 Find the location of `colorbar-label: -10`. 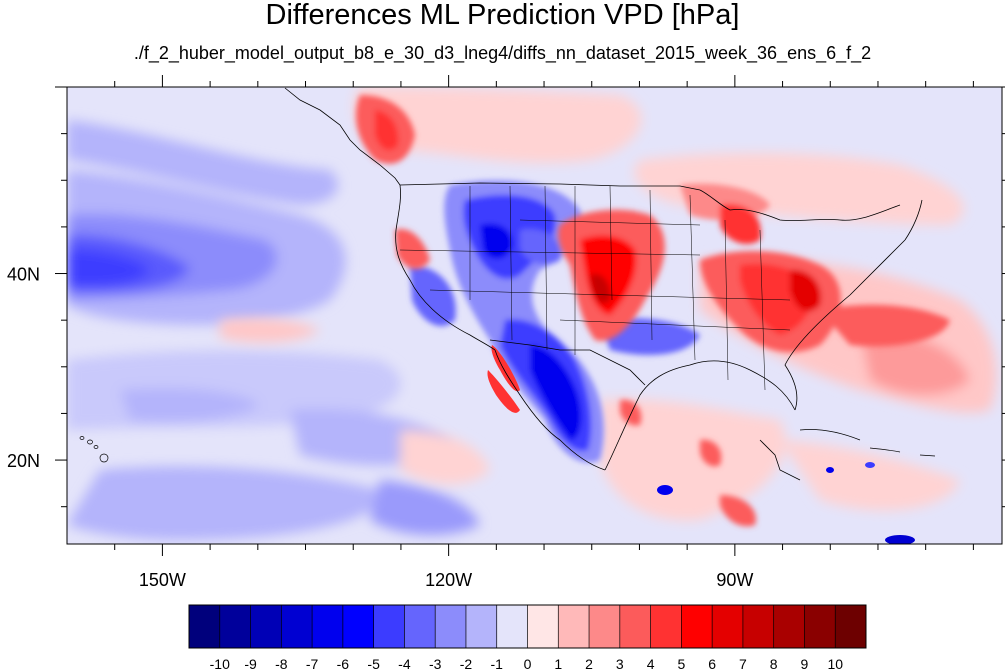

colorbar-label: -10 is located at coordinates (220, 664).